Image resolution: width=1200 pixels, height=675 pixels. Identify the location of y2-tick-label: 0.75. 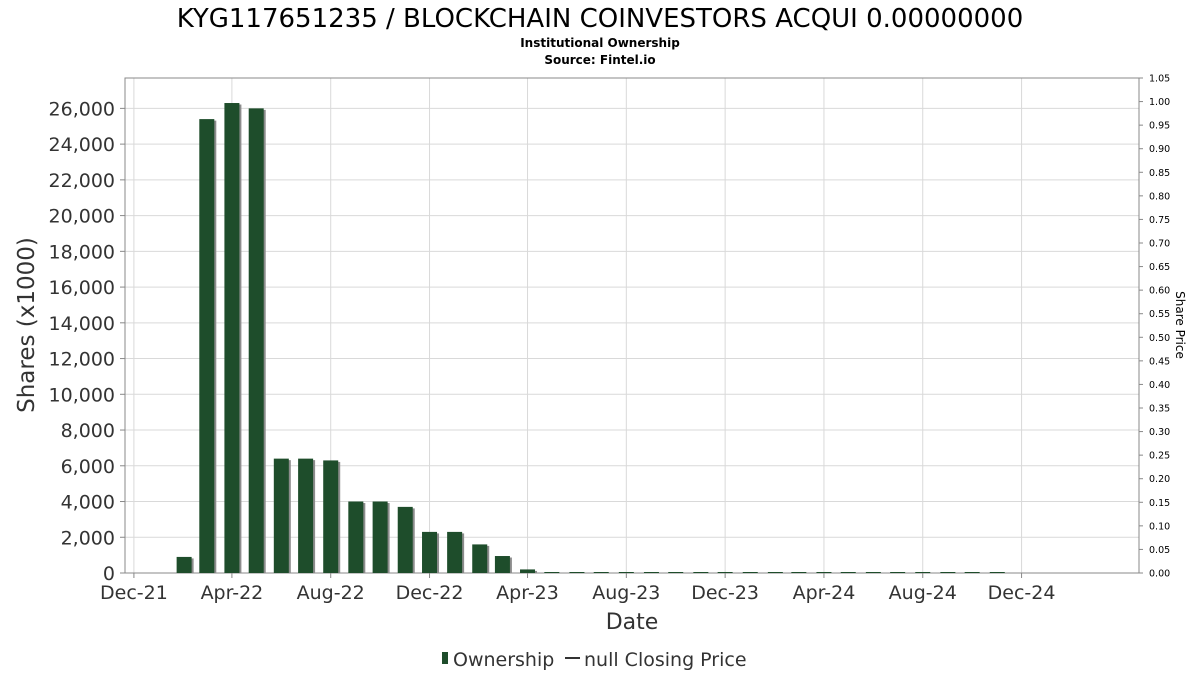
(1159, 220).